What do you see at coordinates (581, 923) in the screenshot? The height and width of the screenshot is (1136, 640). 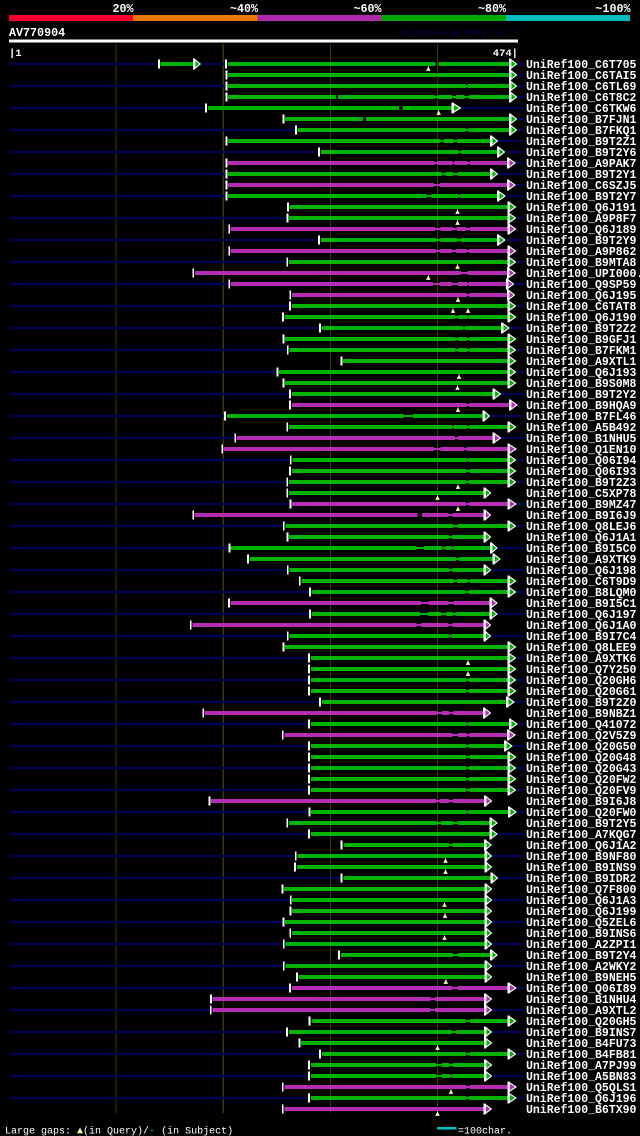 I see `svg-text: UniRef100_Q5ZEL6` at bounding box center [581, 923].